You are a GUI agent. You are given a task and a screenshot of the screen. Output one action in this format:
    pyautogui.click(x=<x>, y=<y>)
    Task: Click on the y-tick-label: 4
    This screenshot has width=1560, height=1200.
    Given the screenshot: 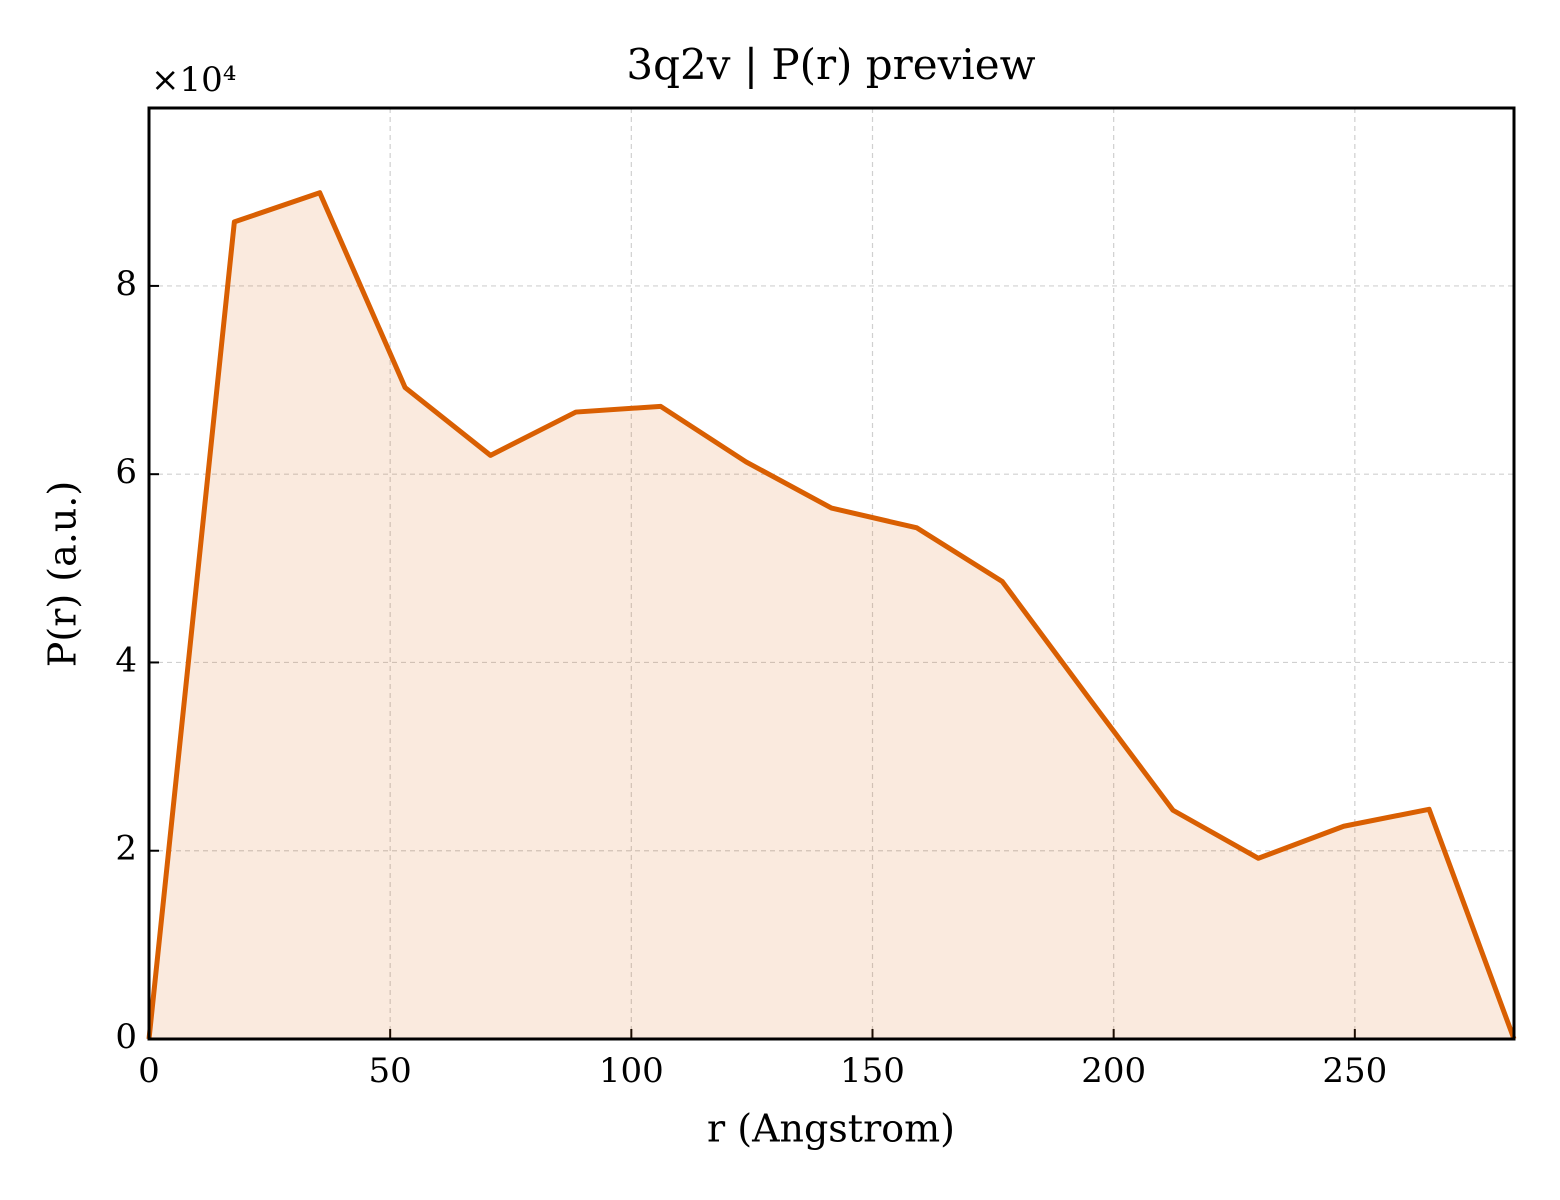 What is the action you would take?
    pyautogui.click(x=126, y=660)
    